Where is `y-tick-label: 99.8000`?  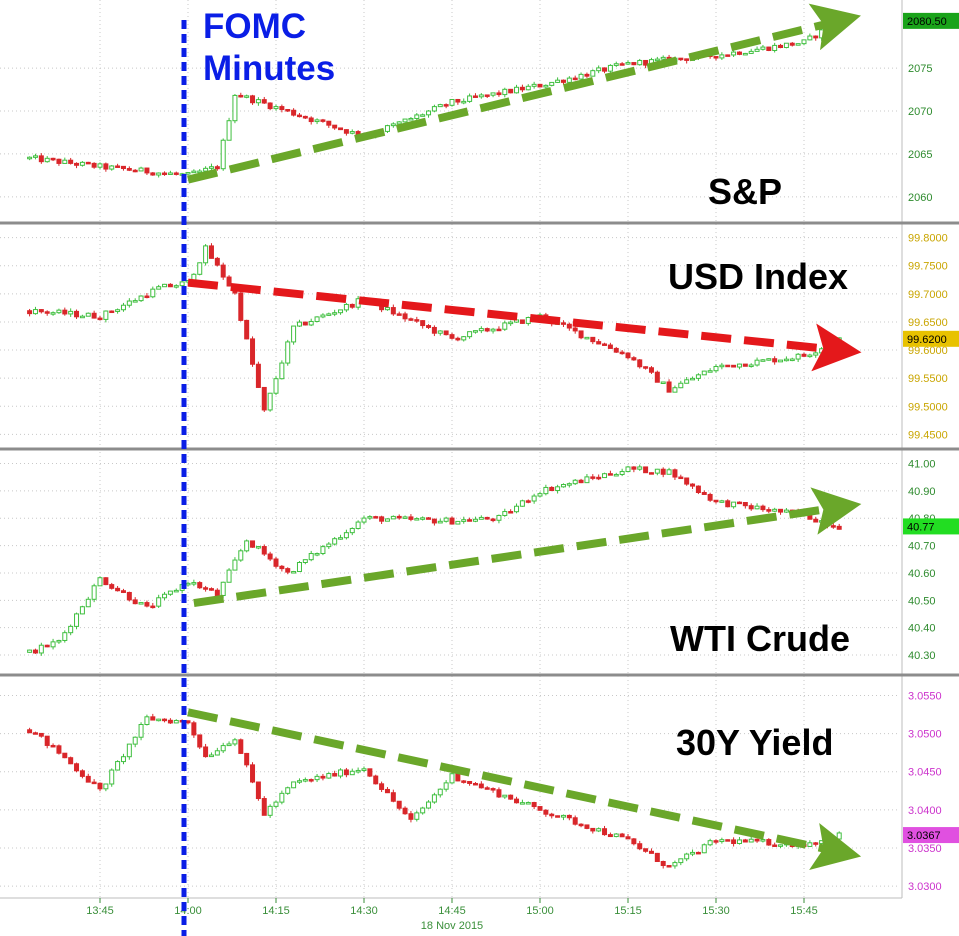 y-tick-label: 99.8000 is located at coordinates (928, 239).